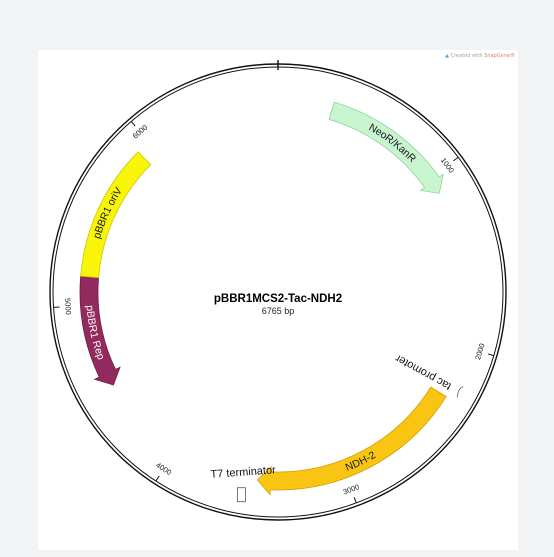 Image resolution: width=554 pixels, height=557 pixels. What do you see at coordinates (100, 330) in the screenshot?
I see `feature-pbbr1-rep` at bounding box center [100, 330].